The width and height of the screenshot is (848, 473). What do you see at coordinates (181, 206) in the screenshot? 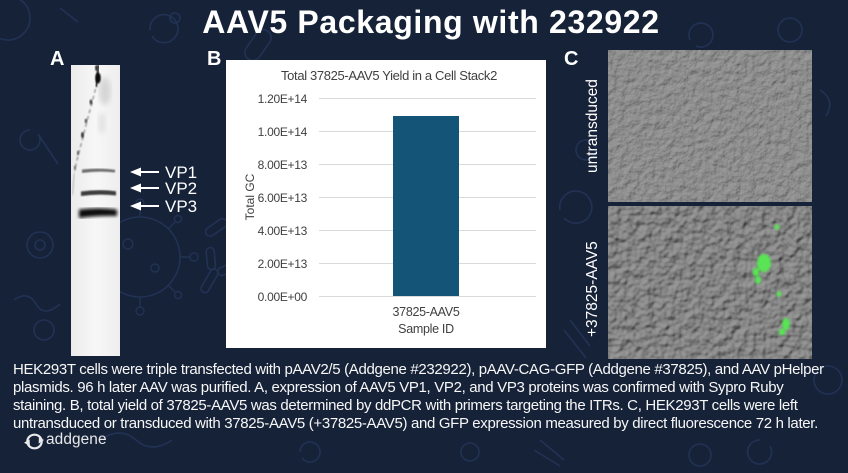
I see `svg-text: VP3` at bounding box center [181, 206].